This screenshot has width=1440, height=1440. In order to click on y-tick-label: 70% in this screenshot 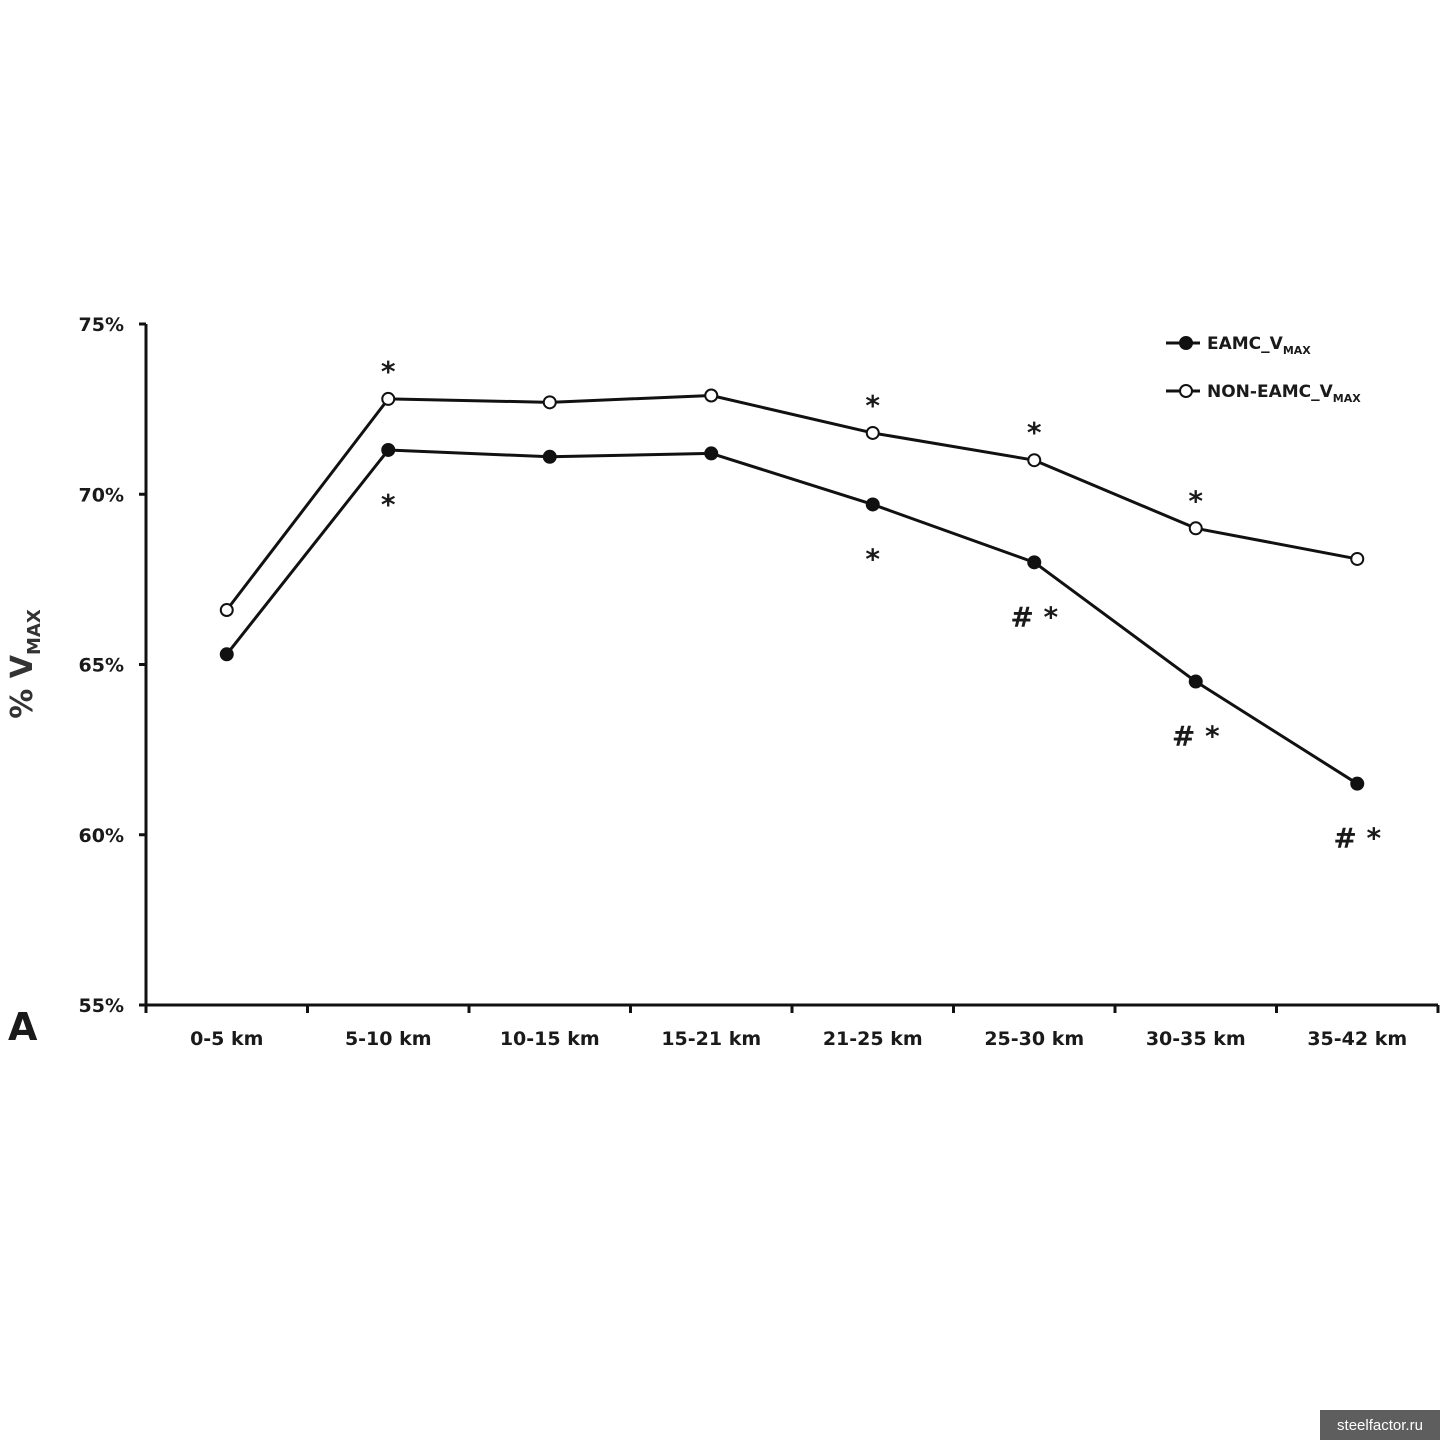, I will do `click(101, 495)`.